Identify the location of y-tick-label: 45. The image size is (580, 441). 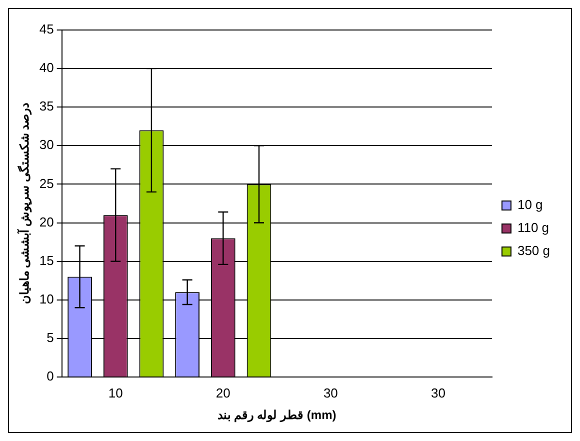
(46, 29).